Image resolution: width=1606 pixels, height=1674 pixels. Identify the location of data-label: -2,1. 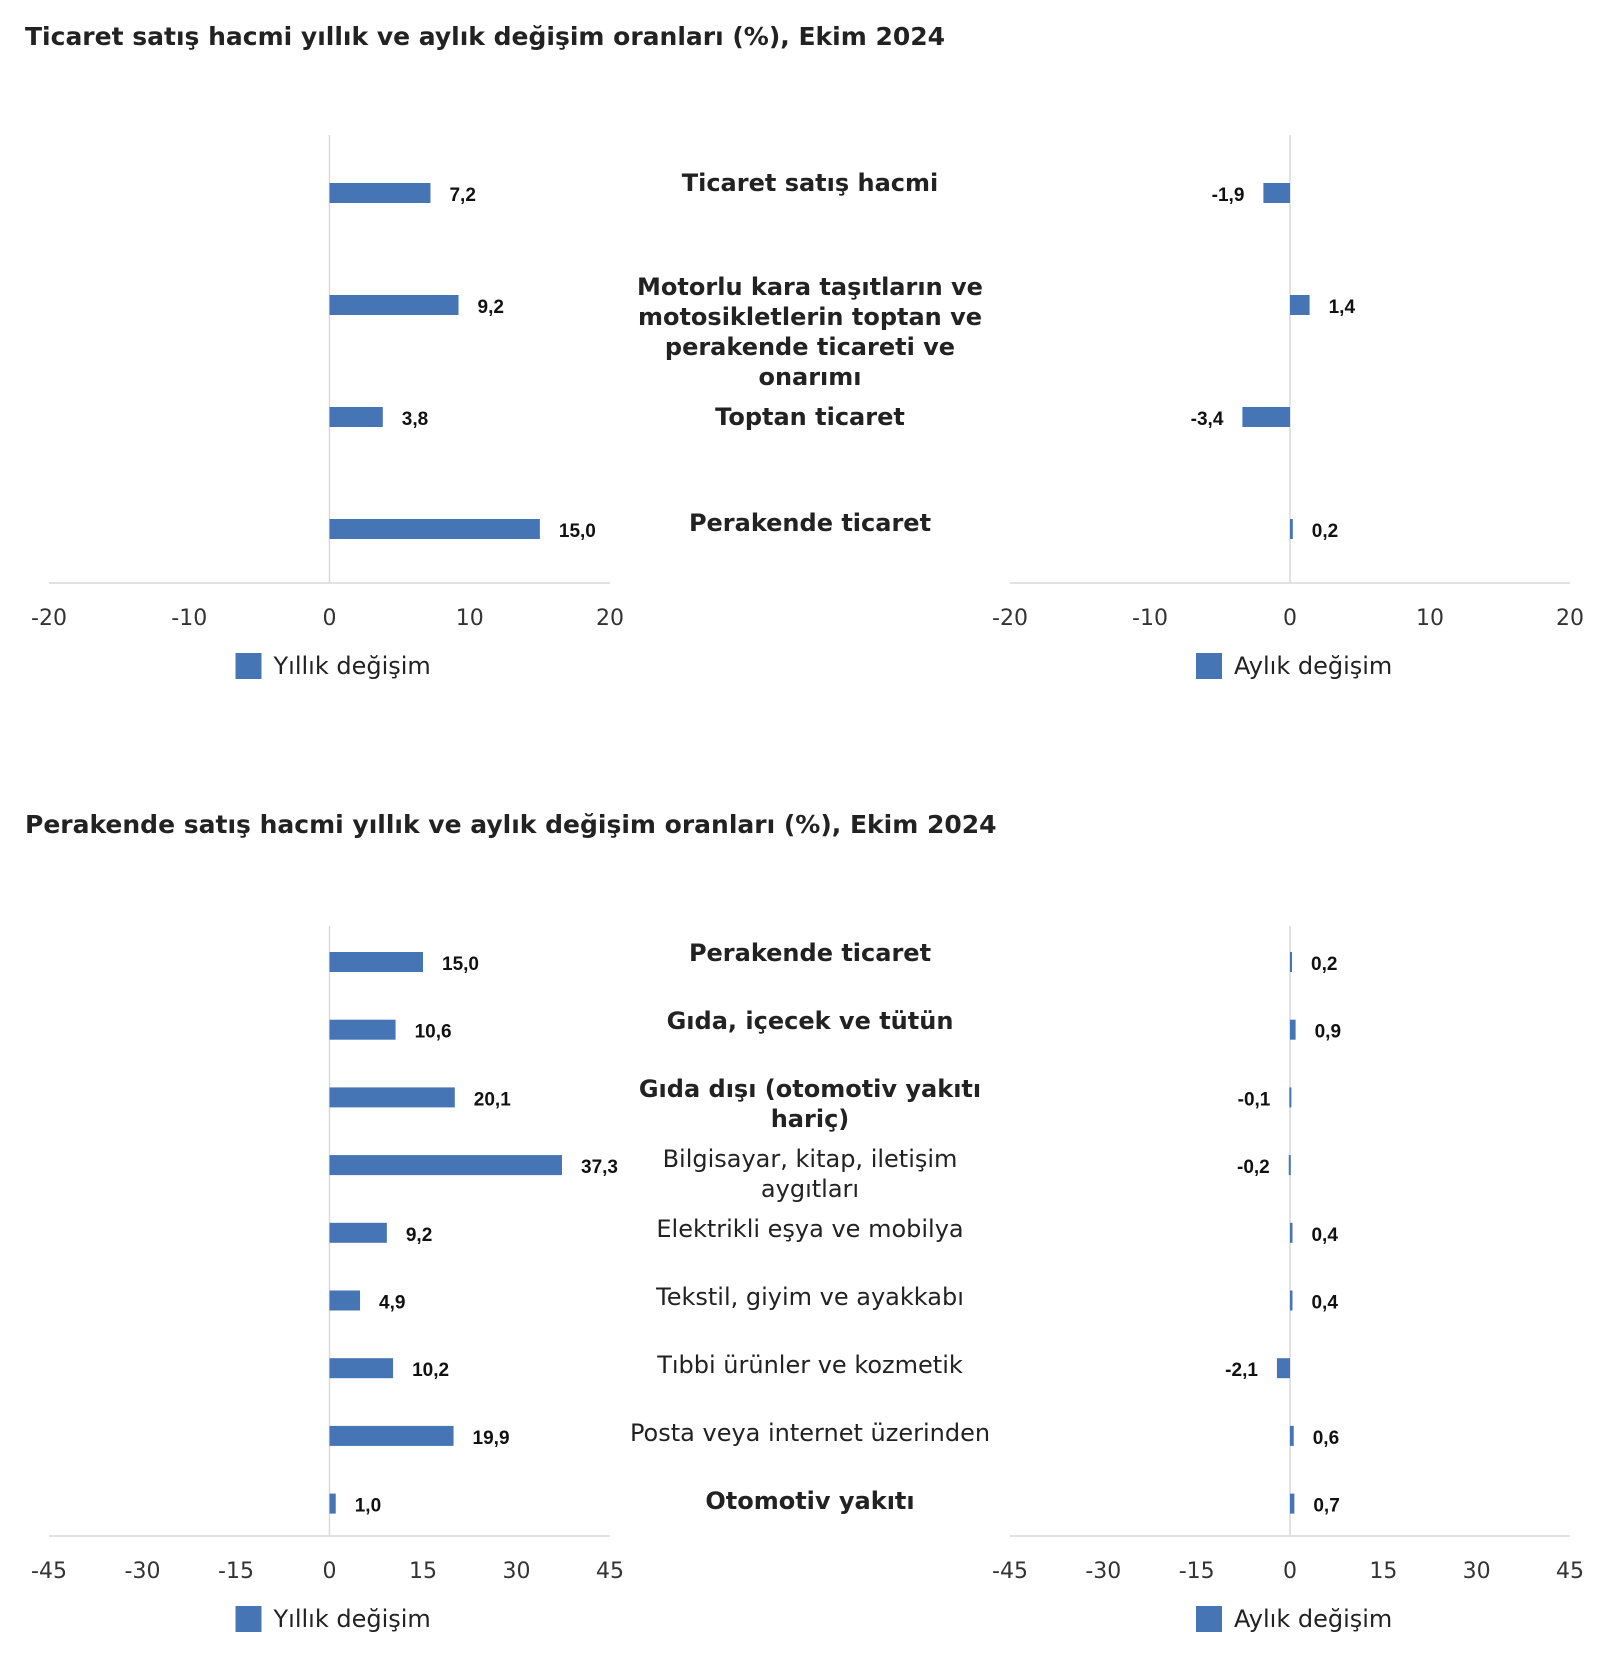
(1241, 1370).